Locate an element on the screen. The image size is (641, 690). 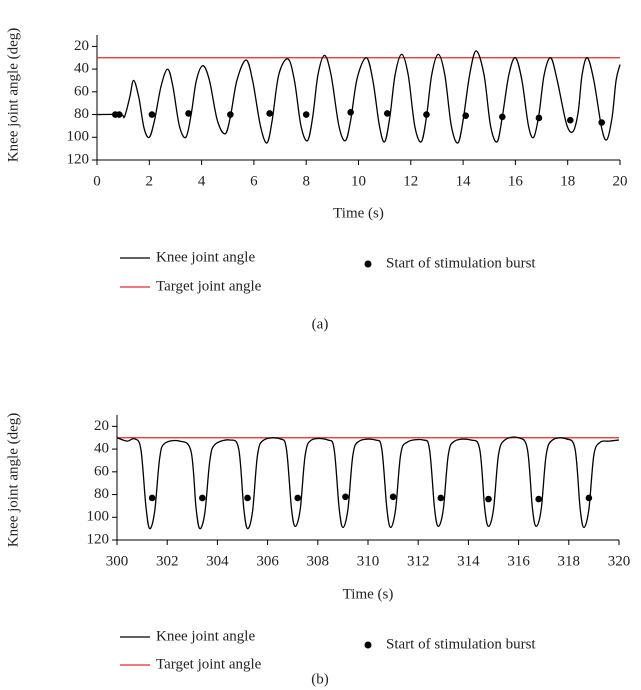
x-tick-label: 304 is located at coordinates (217, 561).